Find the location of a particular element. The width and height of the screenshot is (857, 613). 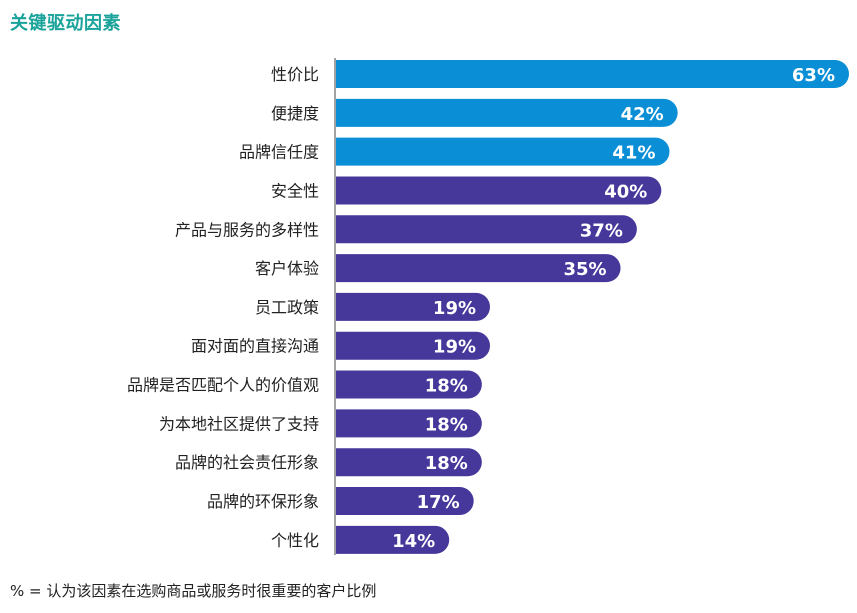

bar-value-label: 63% is located at coordinates (813, 75).